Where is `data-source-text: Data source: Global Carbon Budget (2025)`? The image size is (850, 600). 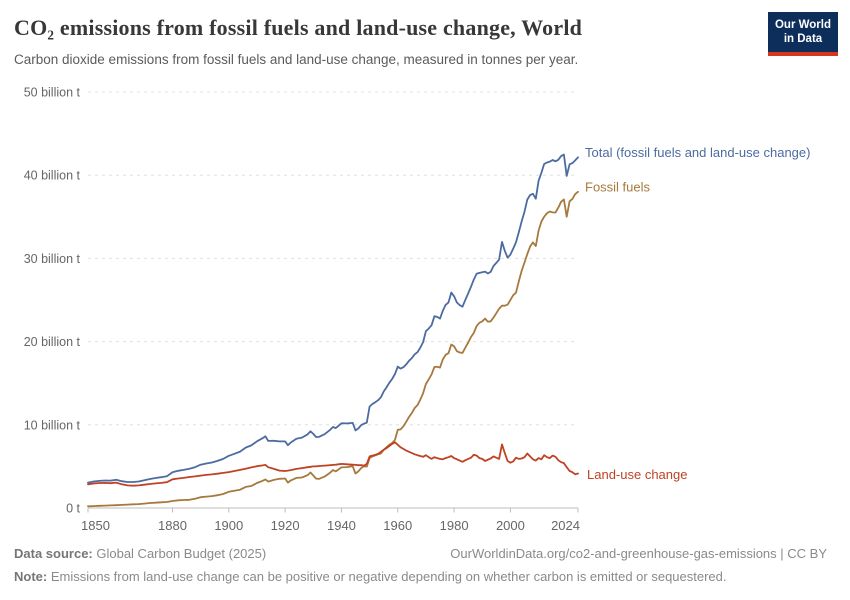
data-source-text: Data source: Global Carbon Budget (2025) is located at coordinates (140, 553).